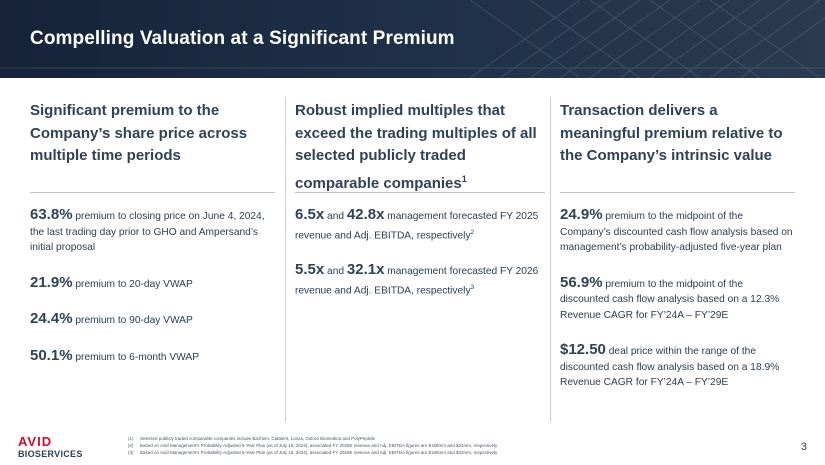 The image size is (825, 465). What do you see at coordinates (51, 214) in the screenshot?
I see `metric-value: 63.8%` at bounding box center [51, 214].